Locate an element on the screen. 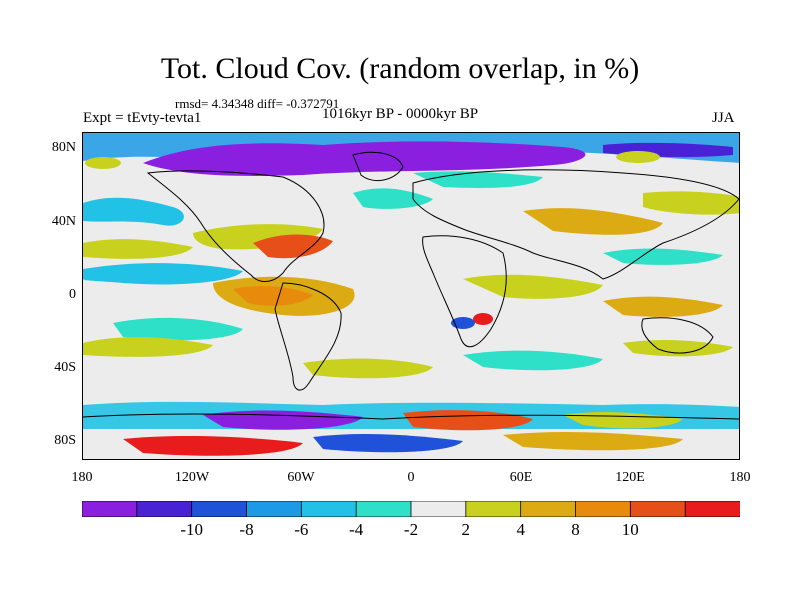 The image size is (800, 600). field-asia-pos is located at coordinates (593, 221).